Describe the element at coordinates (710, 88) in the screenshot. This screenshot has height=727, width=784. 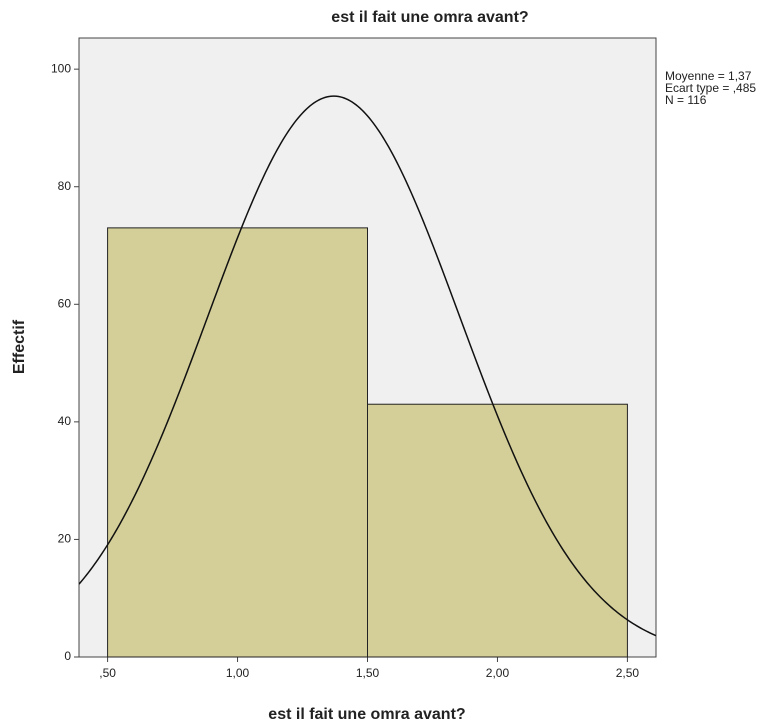
I see `stats-annotation: Ecart type = ,485` at that location.